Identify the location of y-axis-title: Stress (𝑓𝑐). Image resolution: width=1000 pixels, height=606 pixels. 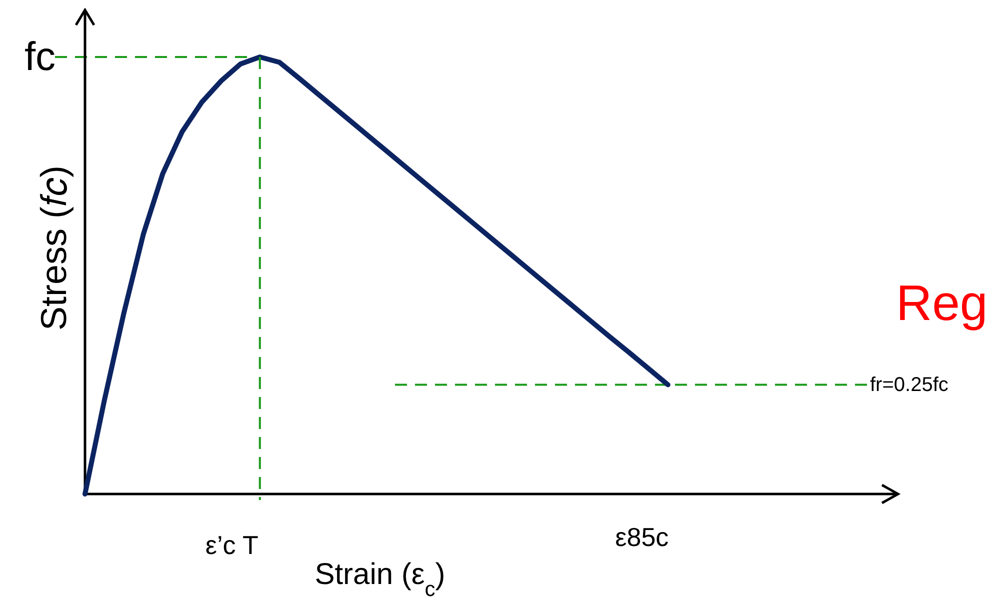
(53, 248).